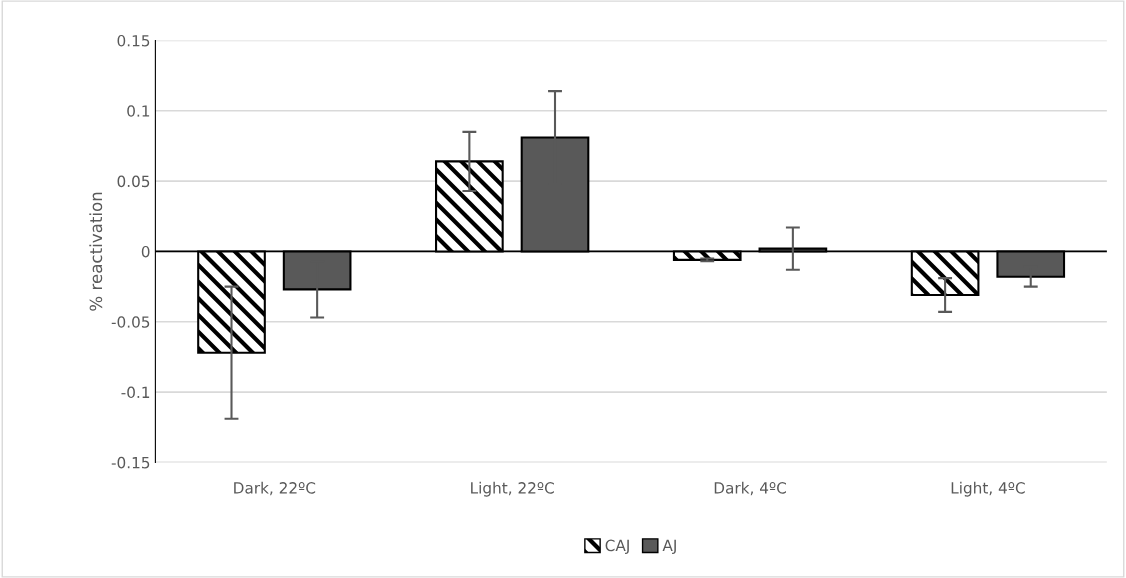 This screenshot has height=578, width=1126. I want to click on legend-label: AJ, so click(669, 547).